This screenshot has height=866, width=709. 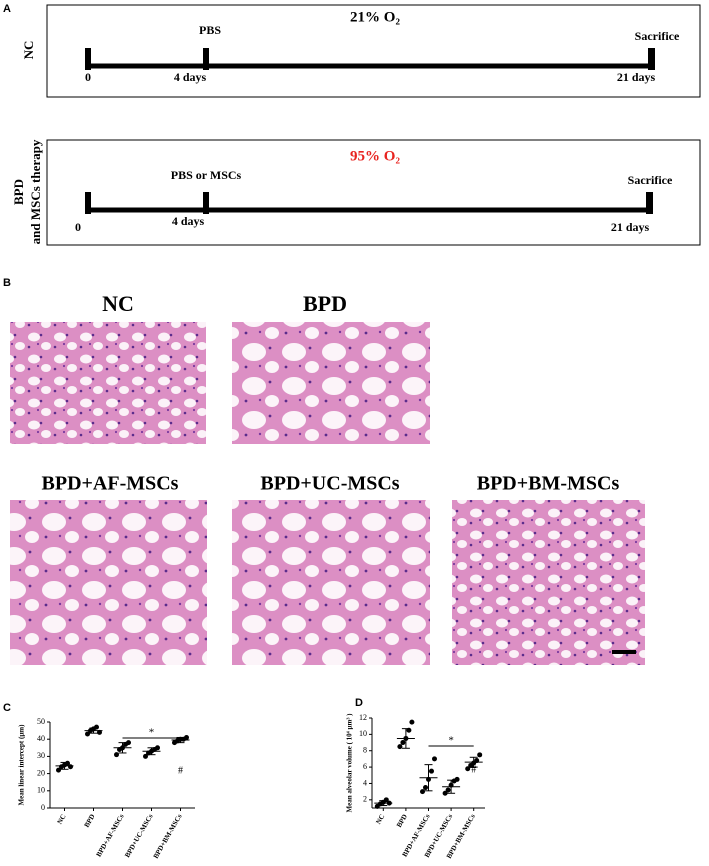 I want to click on y-tick-label: 40, so click(x=41, y=738).